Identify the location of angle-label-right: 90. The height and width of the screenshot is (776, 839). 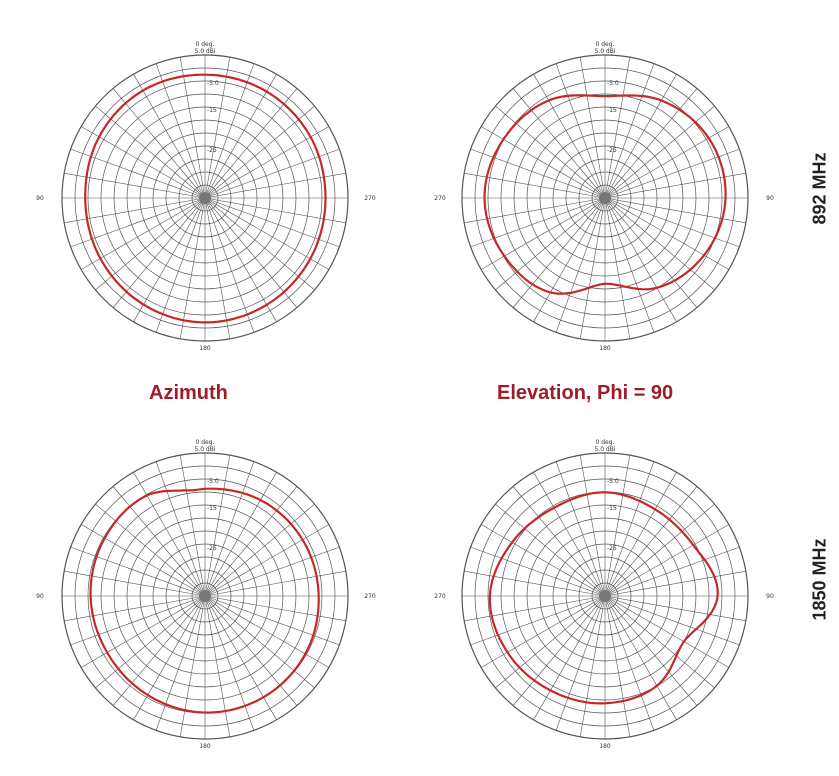
(770, 596).